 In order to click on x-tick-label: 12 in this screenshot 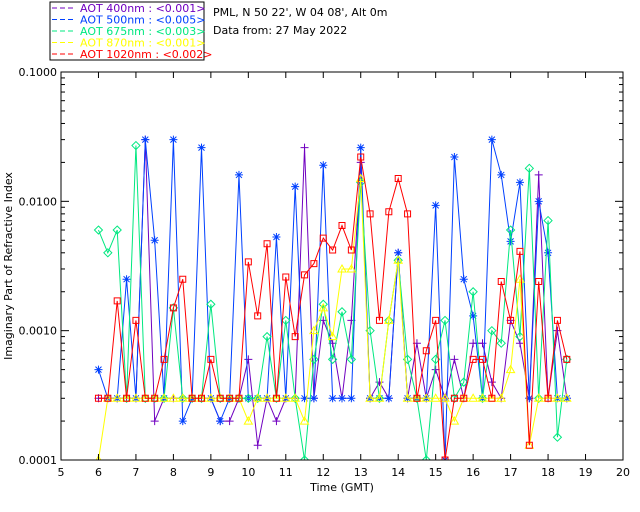, I will do `click(323, 472)`.